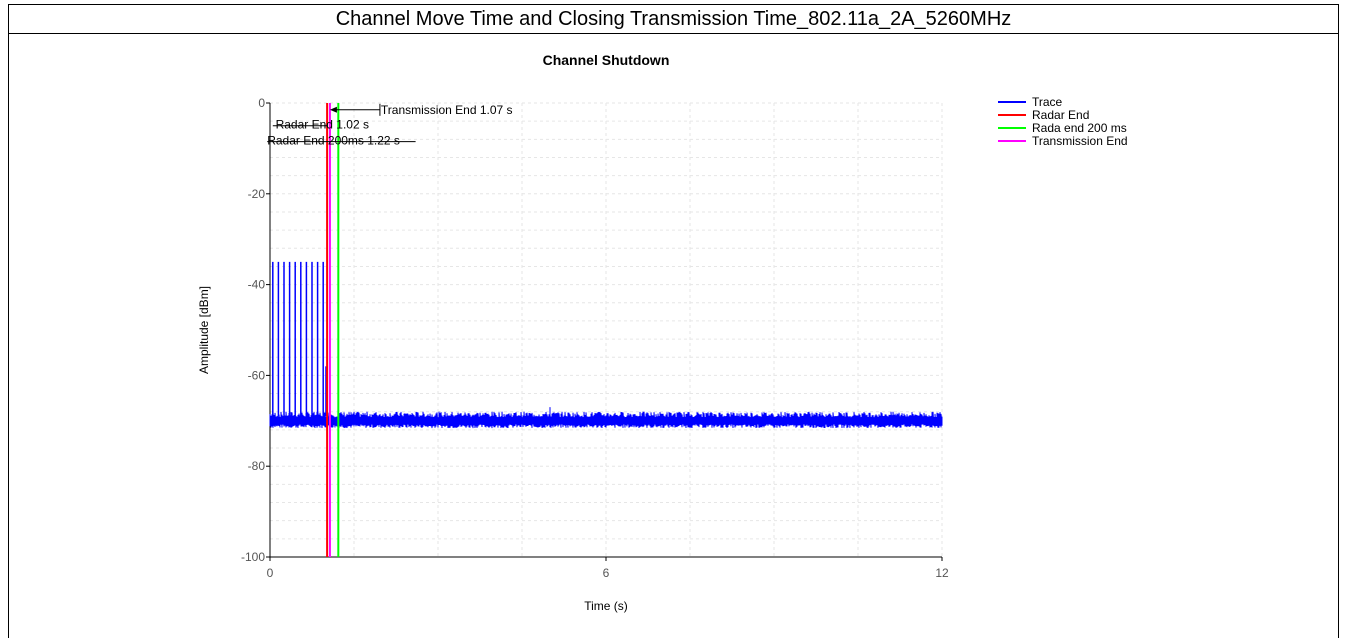  I want to click on y-axis-label: Amplitude [dBm], so click(204, 330).